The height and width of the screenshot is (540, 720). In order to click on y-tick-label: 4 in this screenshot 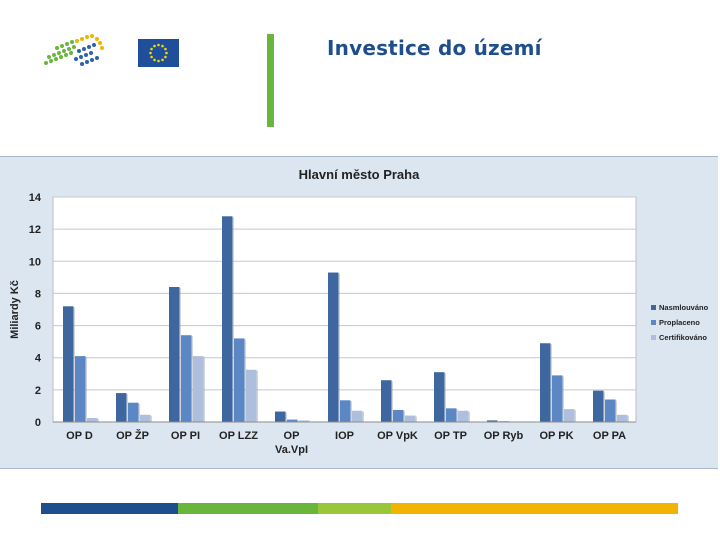, I will do `click(38, 359)`.